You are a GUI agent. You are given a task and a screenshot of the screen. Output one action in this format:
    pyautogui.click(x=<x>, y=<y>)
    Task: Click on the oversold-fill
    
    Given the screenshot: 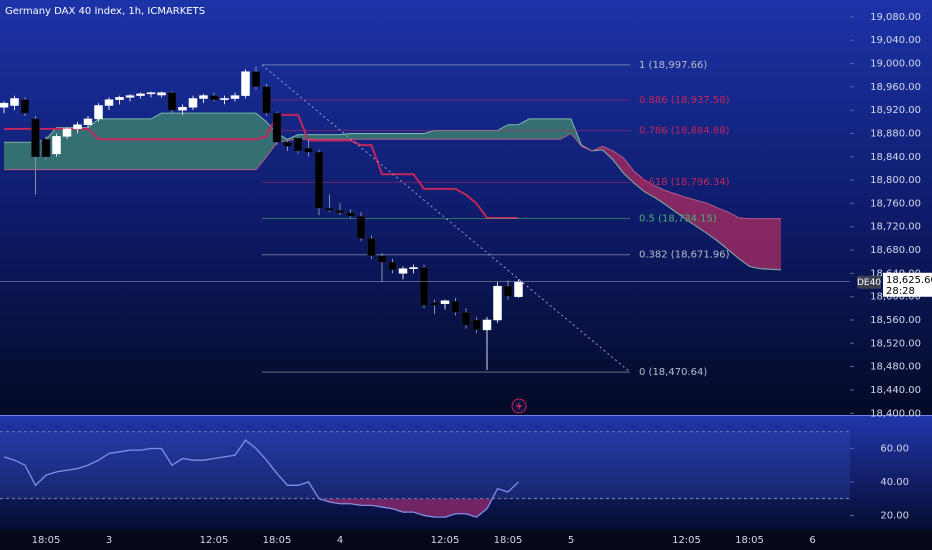 What is the action you would take?
    pyautogui.click(x=261, y=508)
    